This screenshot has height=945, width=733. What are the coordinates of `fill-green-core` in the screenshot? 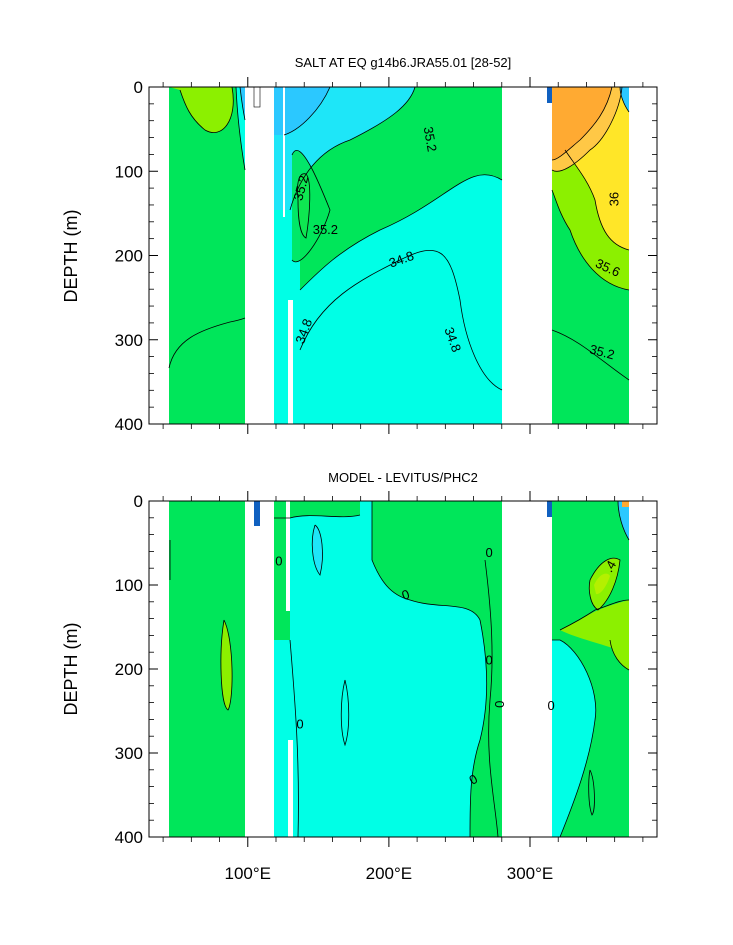 It's located at (311, 206).